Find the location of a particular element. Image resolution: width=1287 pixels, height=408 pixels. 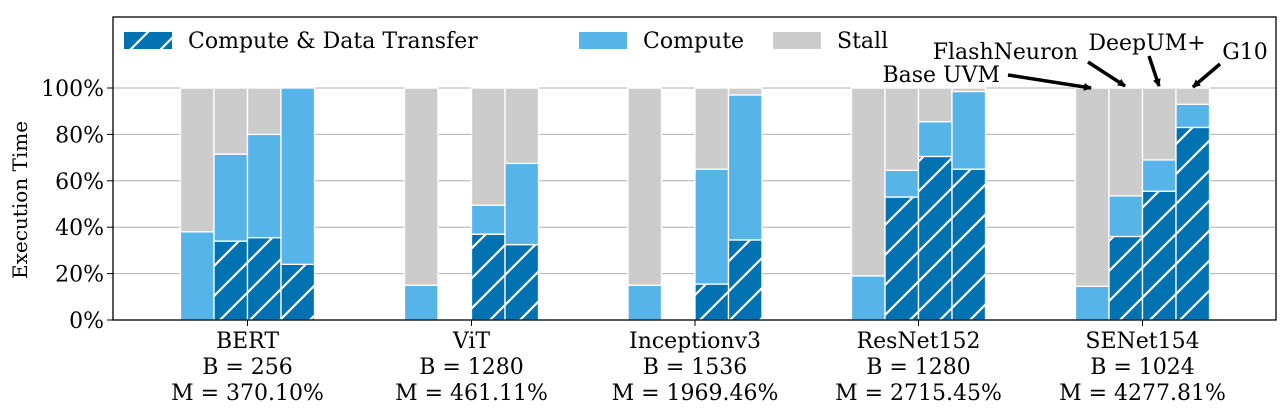

y-tick-label: 100% is located at coordinates (72, 89).